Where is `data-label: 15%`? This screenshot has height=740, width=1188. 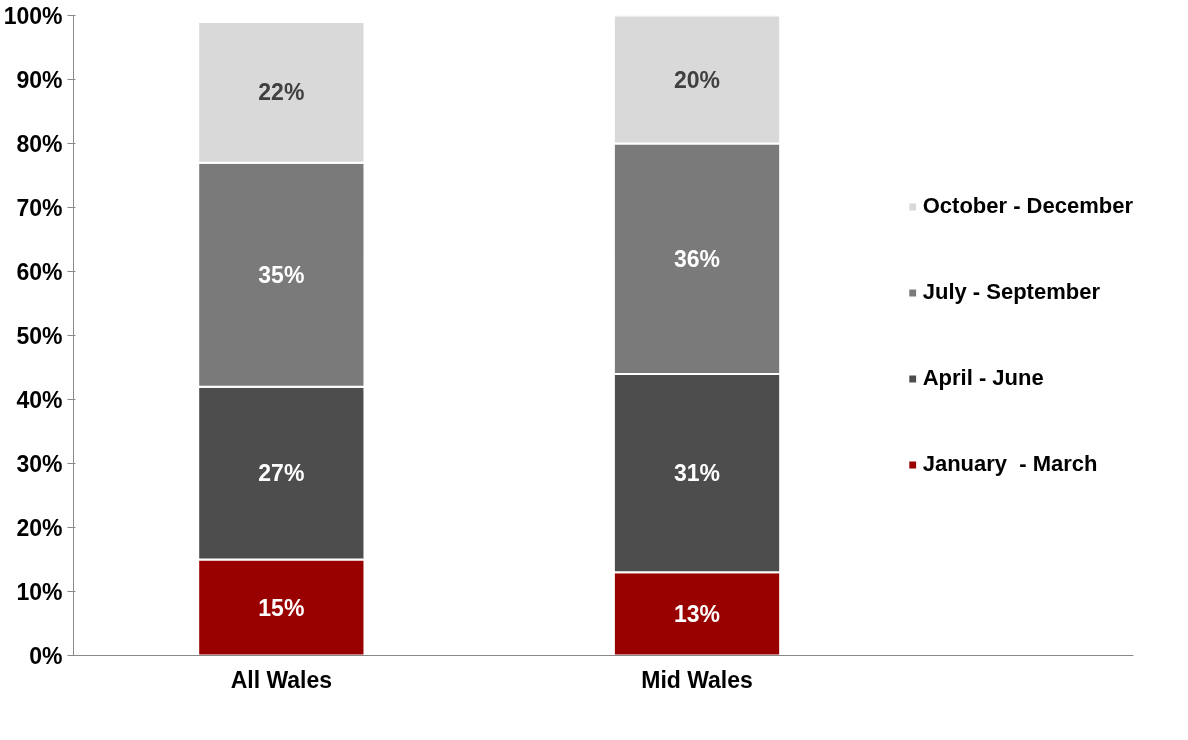
data-label: 15% is located at coordinates (281, 607).